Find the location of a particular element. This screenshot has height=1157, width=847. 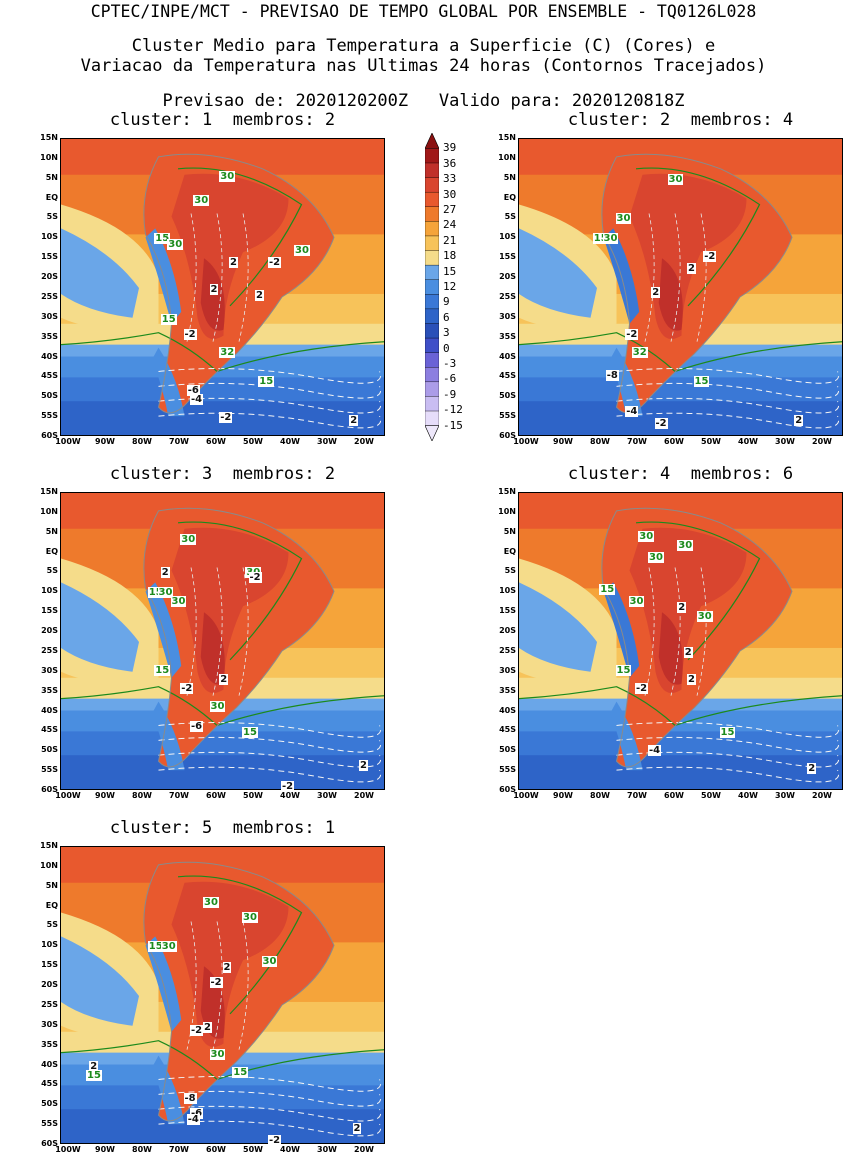

colorbar-tick-label: 39 is located at coordinates (450, 148).